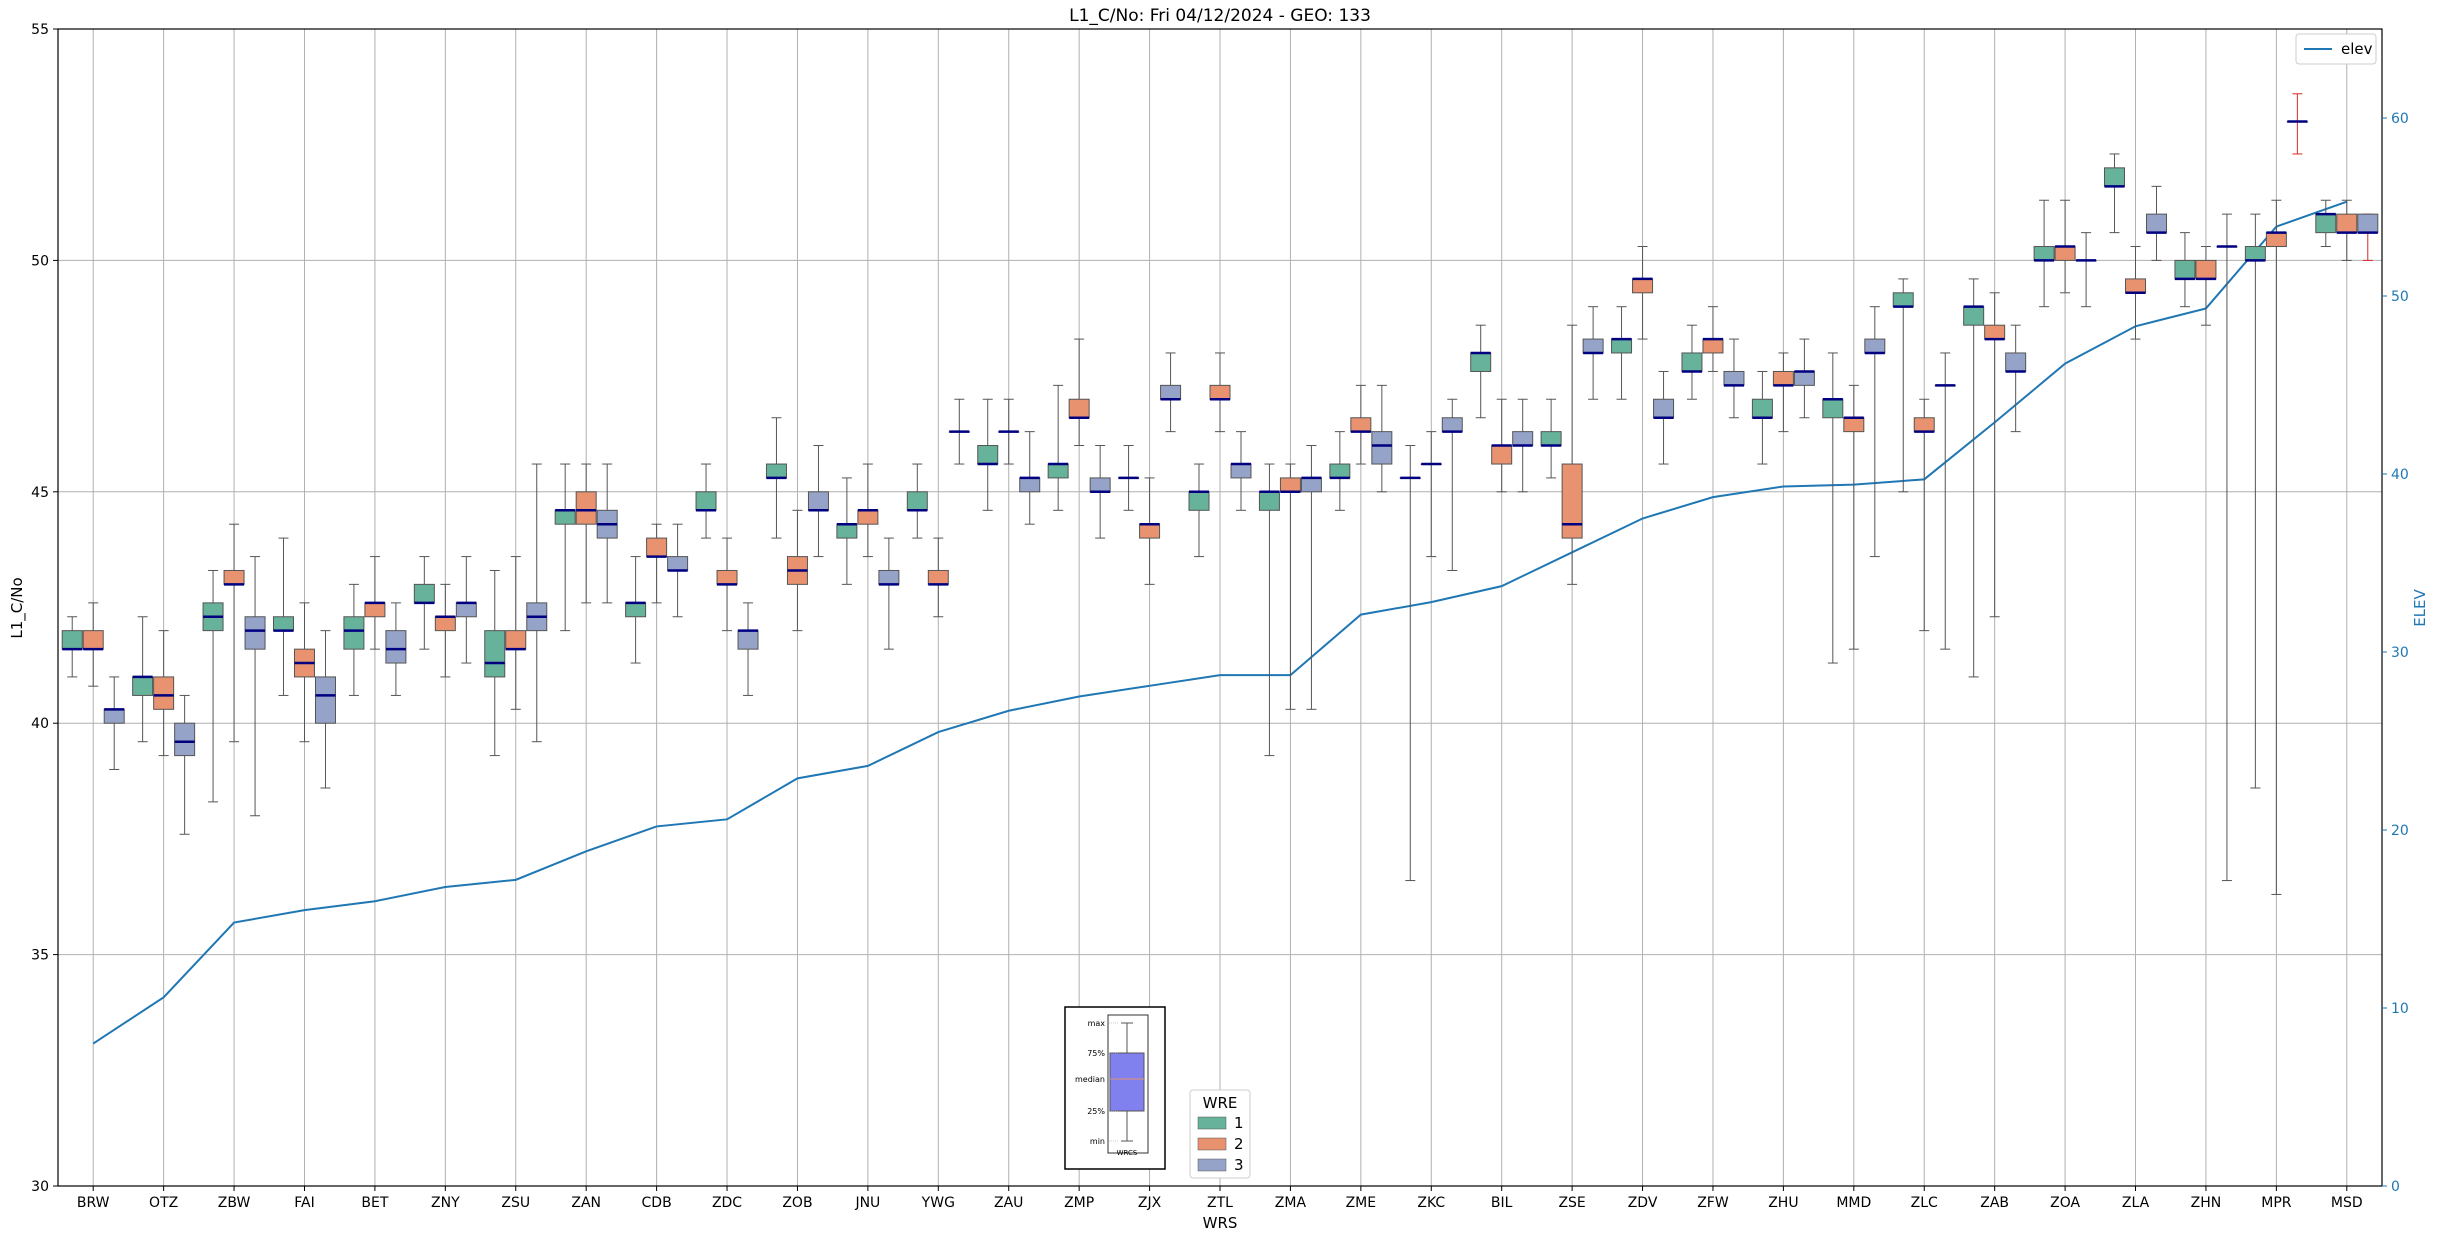 The image size is (2439, 1243). Describe the element at coordinates (1994, 1203) in the screenshot. I see `x-tick-label: ZAB` at that location.